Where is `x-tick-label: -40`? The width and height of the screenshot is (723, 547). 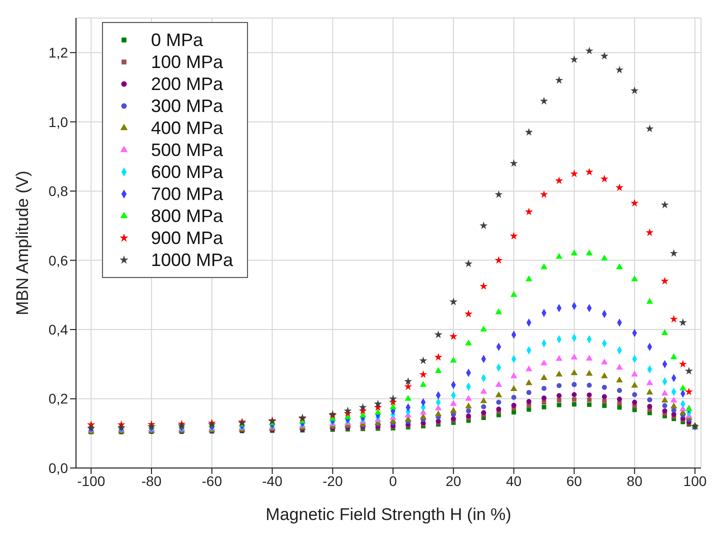 x-tick-label: -40 is located at coordinates (272, 480).